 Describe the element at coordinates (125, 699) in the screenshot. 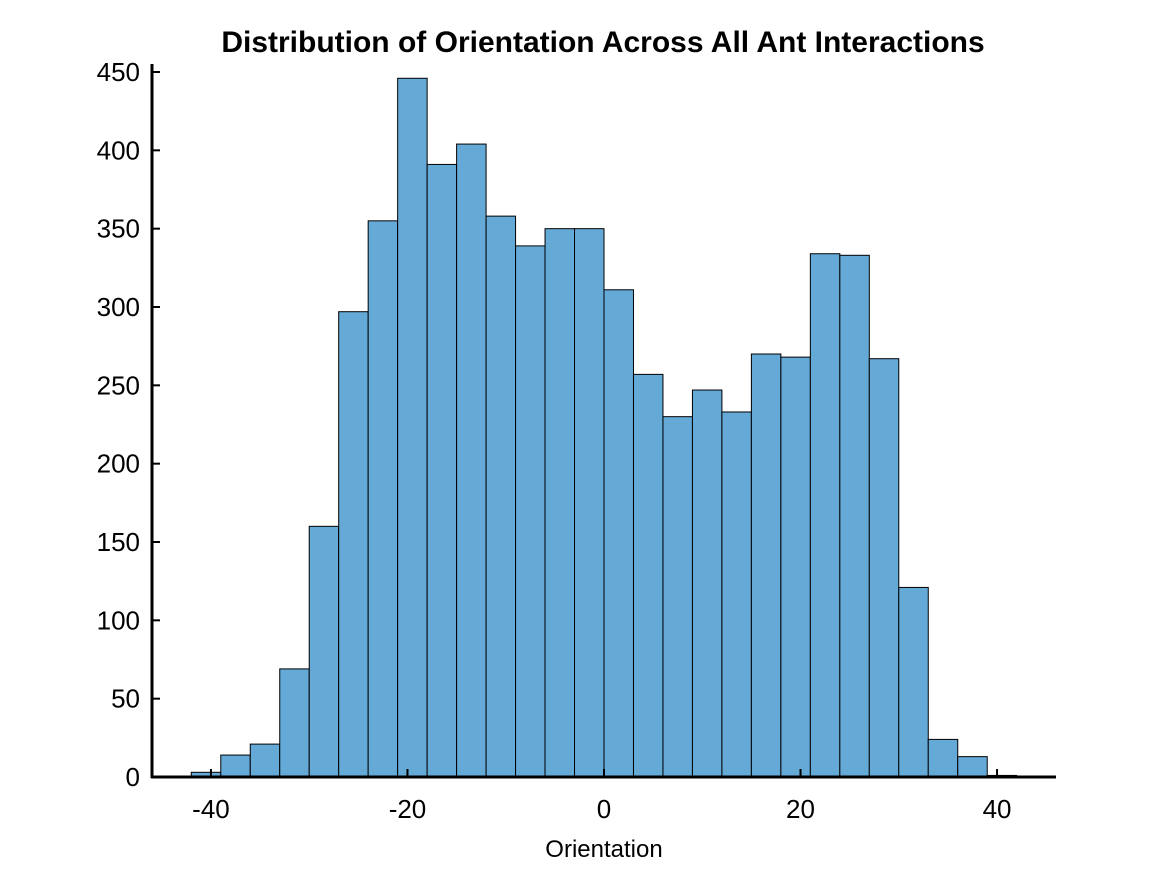

I see `y-tick-label: 50` at that location.